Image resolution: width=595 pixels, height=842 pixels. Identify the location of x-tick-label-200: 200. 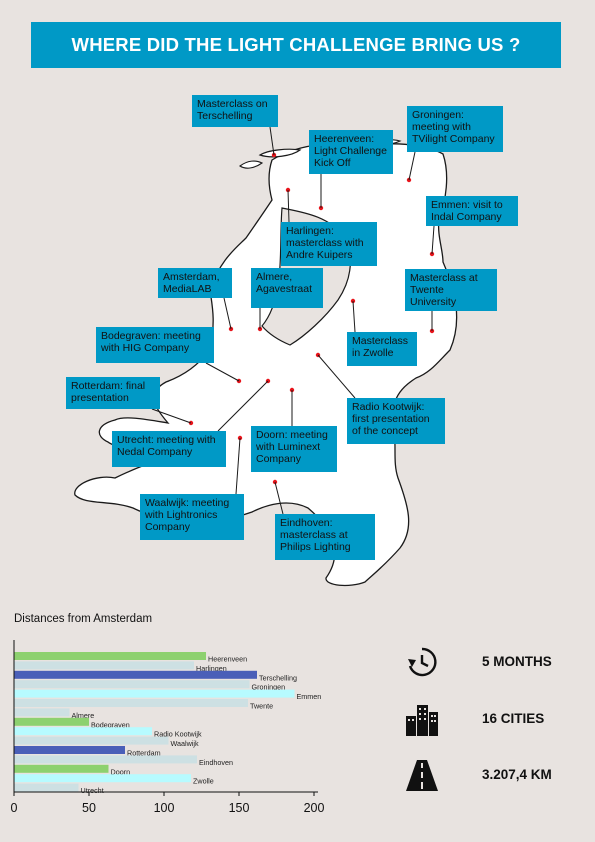
(314, 808).